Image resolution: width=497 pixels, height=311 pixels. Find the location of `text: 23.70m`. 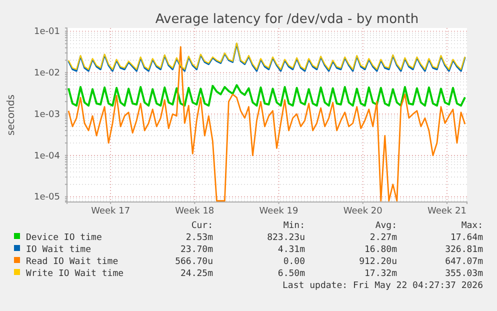

text: 23.70m is located at coordinates (196, 250).